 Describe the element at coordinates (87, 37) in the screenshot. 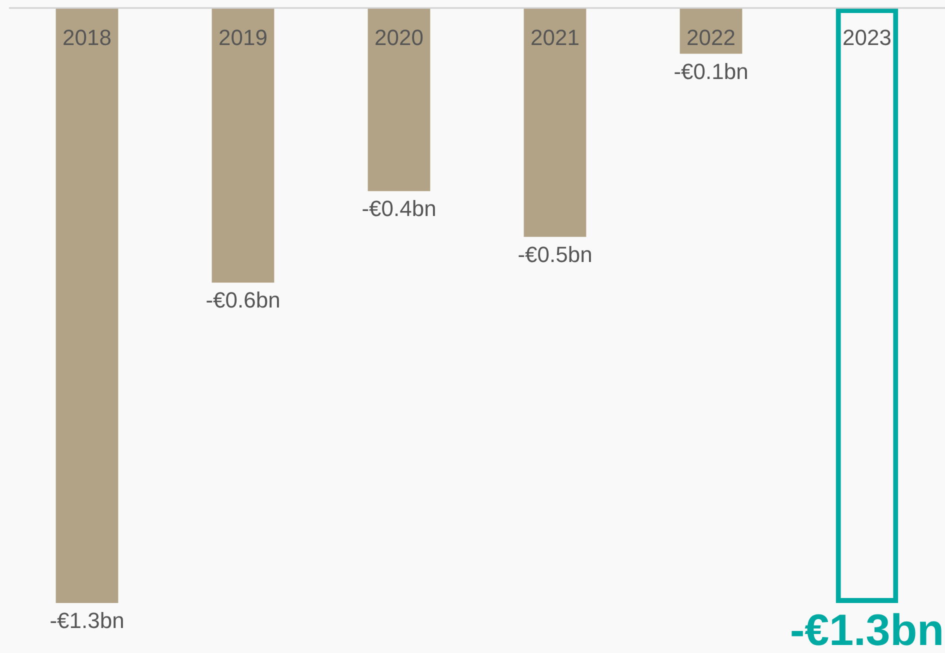

I see `x-tick-label: 2018` at that location.